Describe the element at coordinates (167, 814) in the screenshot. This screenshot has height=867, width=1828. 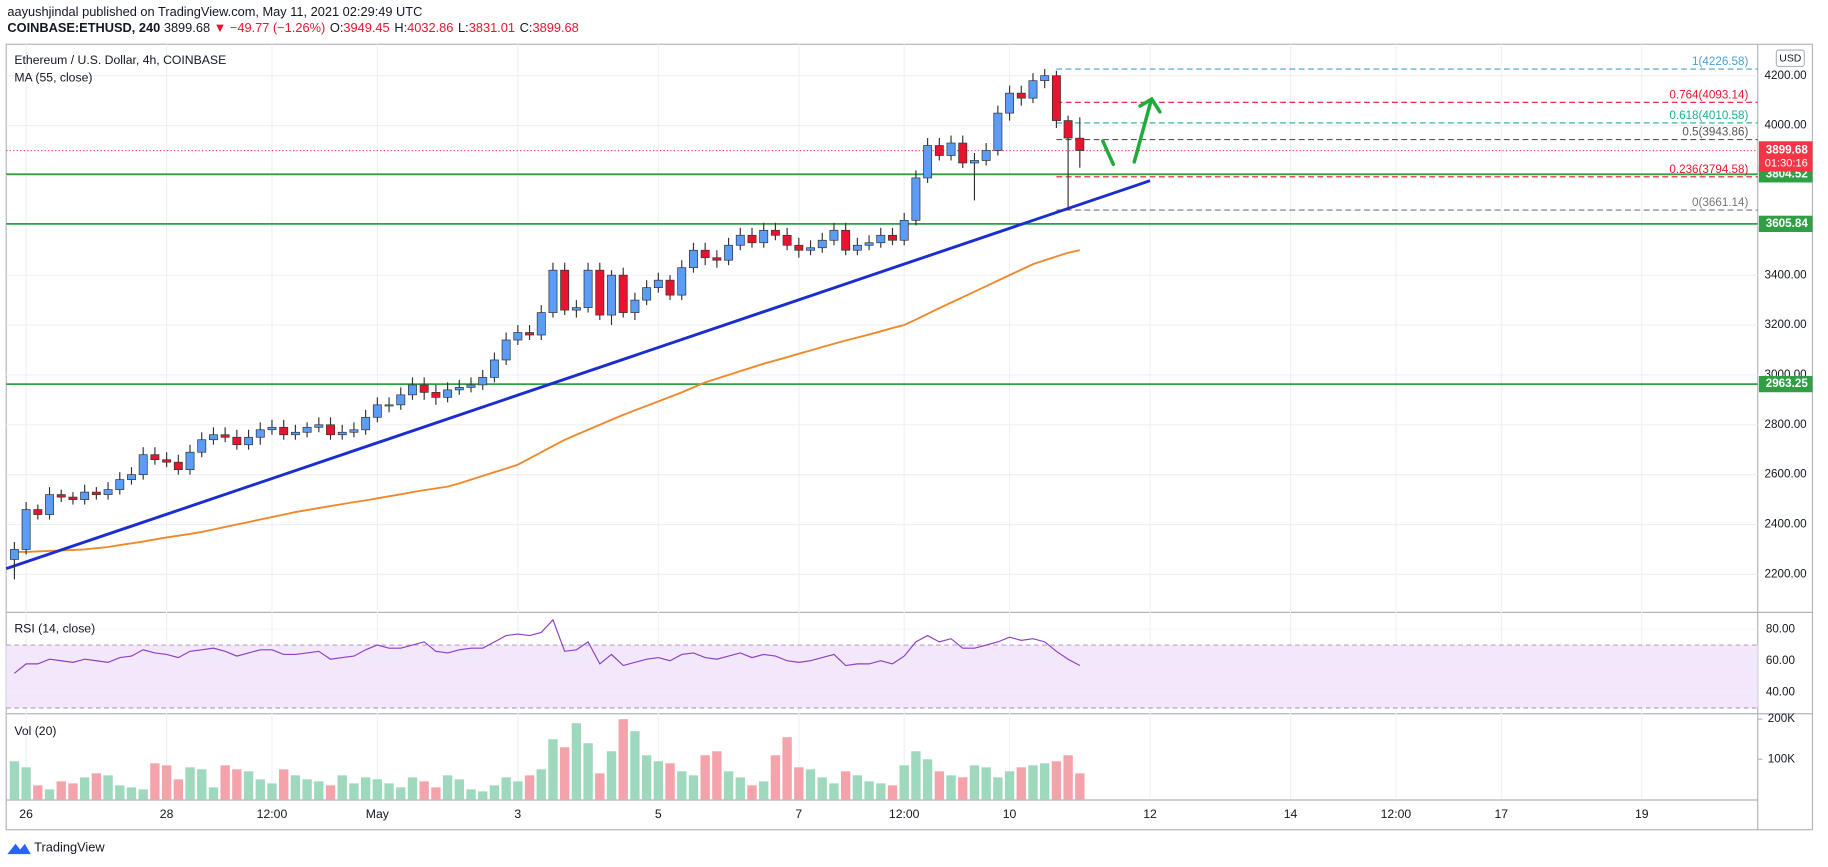
I see `x-tick-label: 28` at that location.